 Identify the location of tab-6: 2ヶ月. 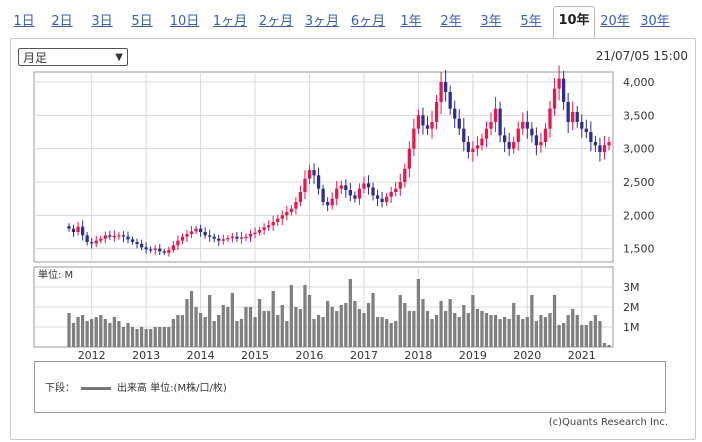
(276, 21).